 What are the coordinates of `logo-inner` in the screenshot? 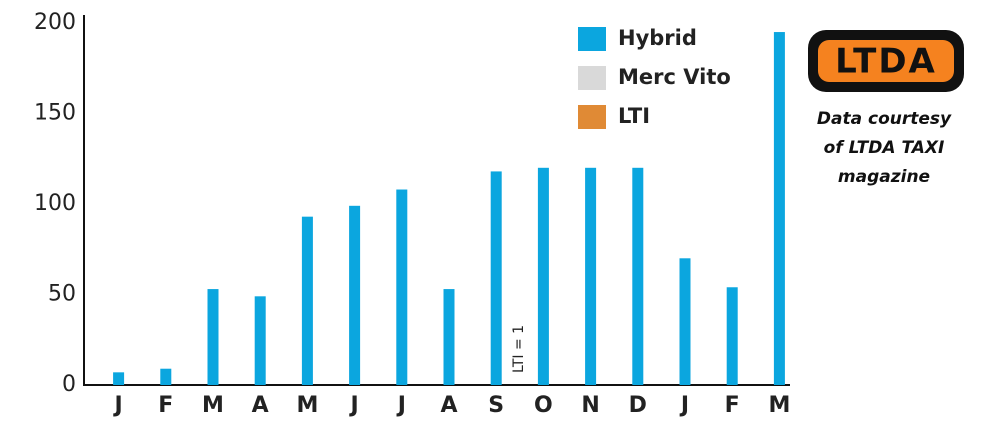 It's located at (886, 61).